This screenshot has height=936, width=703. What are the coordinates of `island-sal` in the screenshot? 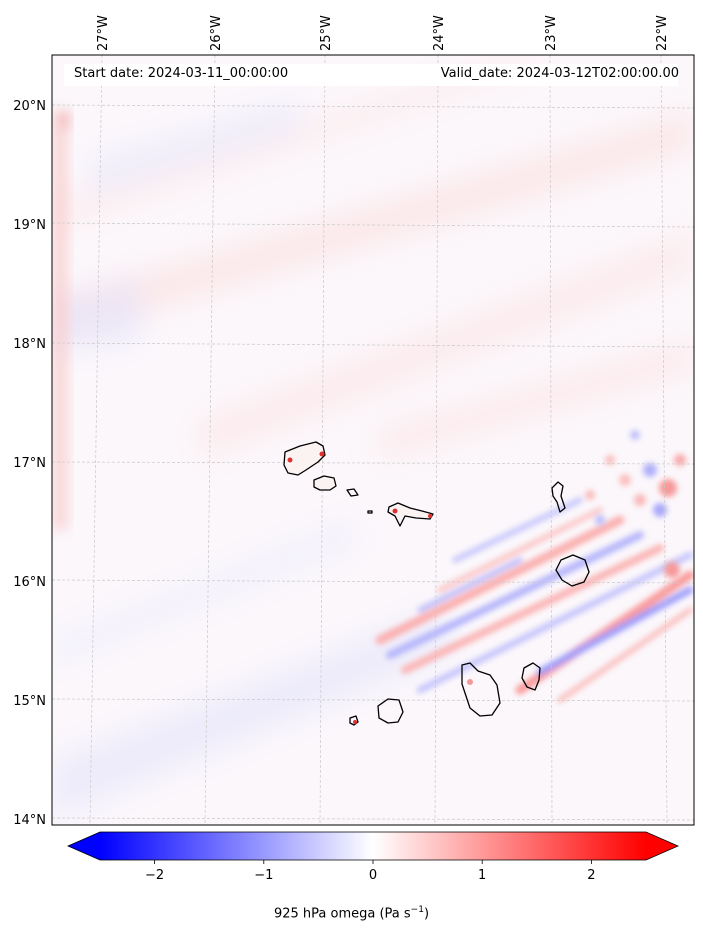 It's located at (558, 497).